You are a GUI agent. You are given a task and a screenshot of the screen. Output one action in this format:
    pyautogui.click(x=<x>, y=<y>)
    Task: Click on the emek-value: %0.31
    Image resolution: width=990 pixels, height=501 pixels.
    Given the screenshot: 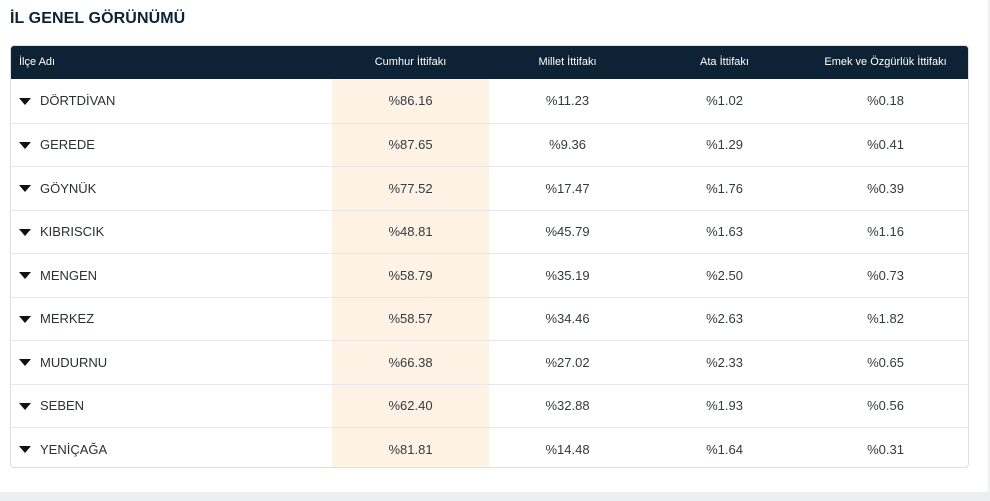 What is the action you would take?
    pyautogui.click(x=885, y=449)
    